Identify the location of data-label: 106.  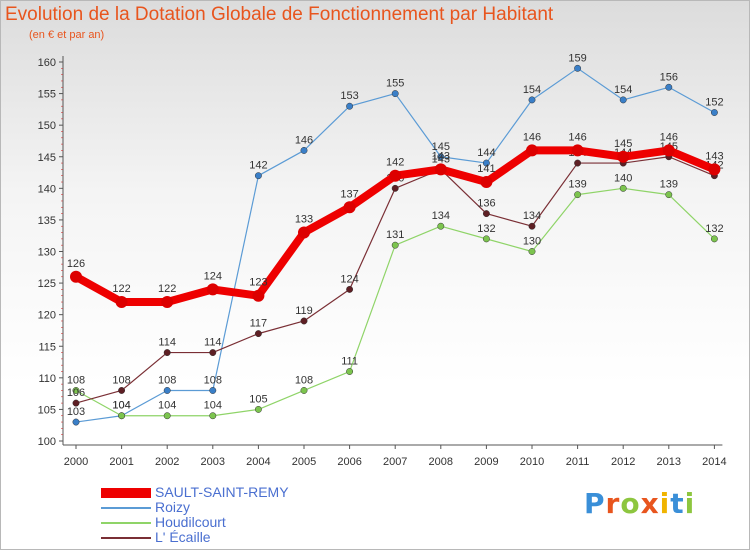
(76, 393).